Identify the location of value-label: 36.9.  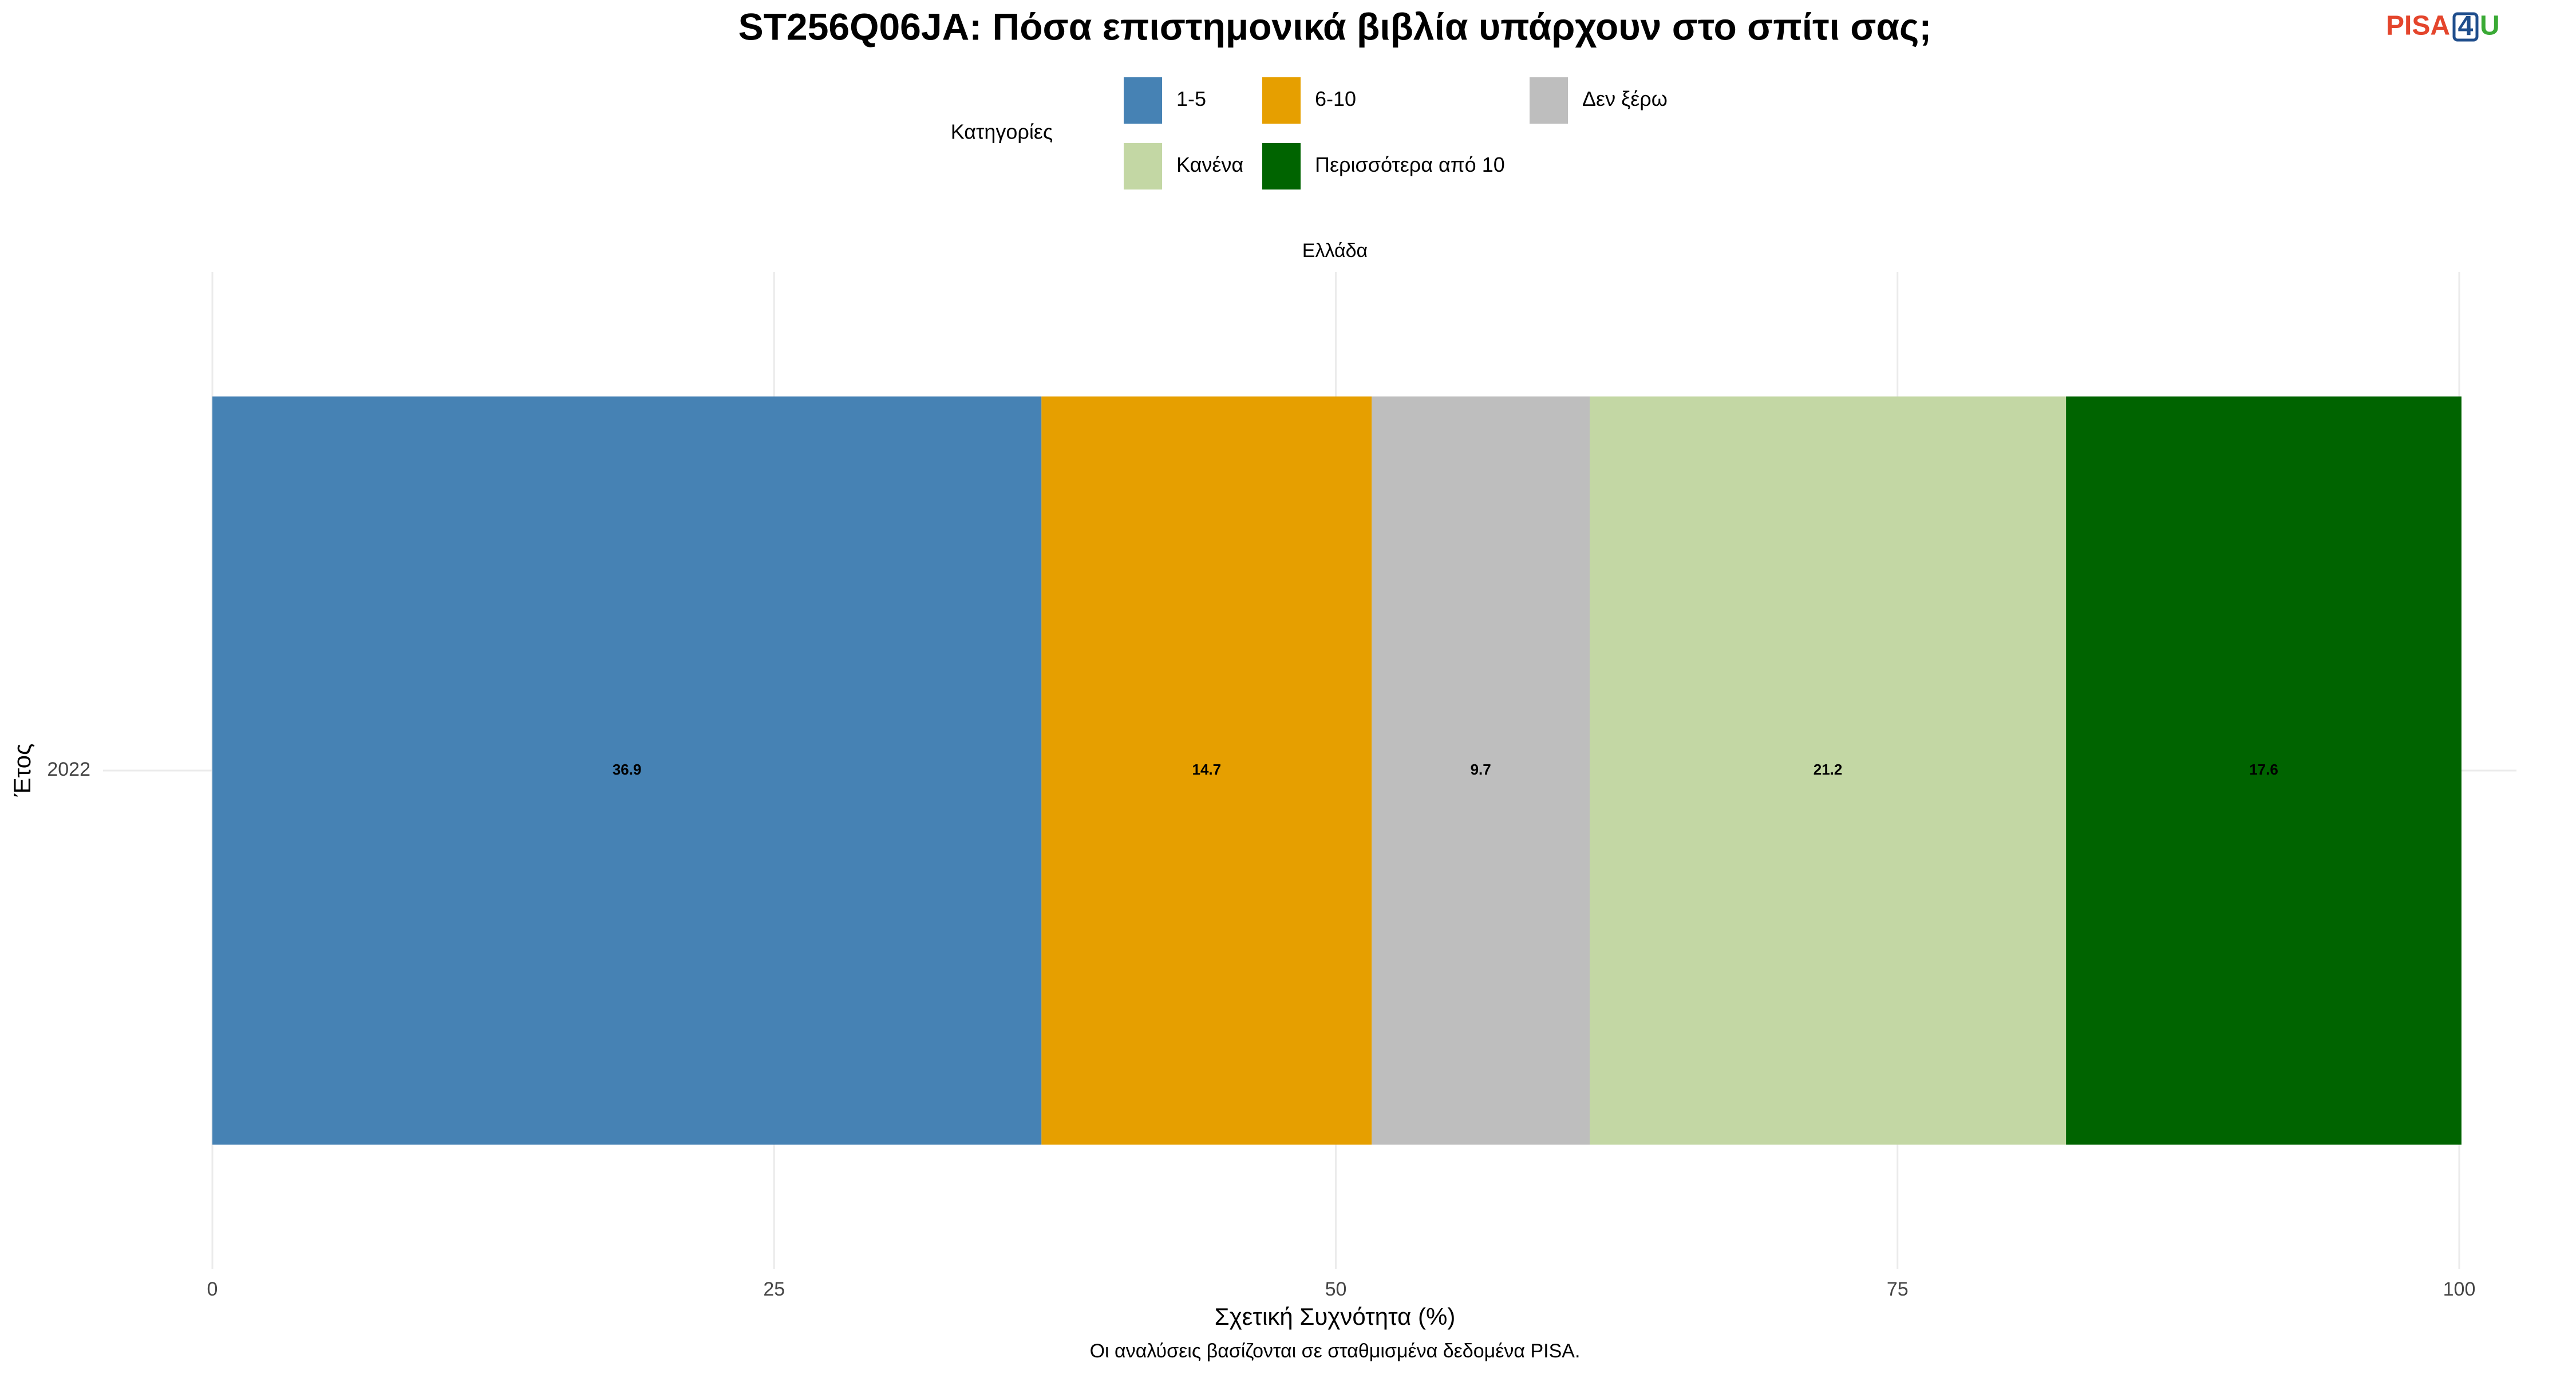
(627, 770).